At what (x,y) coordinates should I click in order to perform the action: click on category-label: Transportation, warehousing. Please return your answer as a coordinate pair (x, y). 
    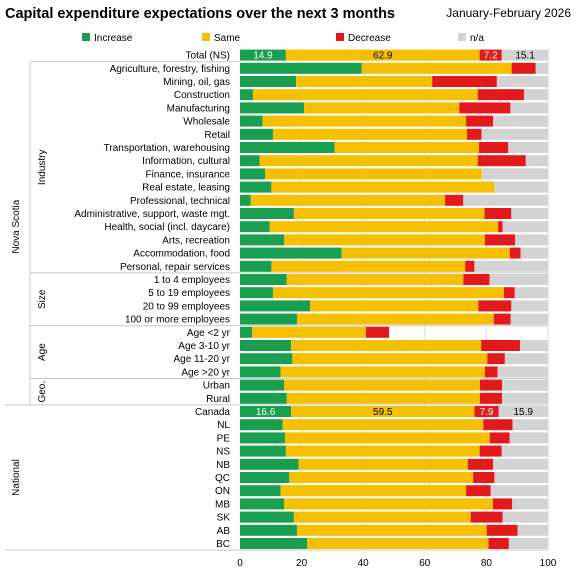
    Looking at the image, I should click on (167, 148).